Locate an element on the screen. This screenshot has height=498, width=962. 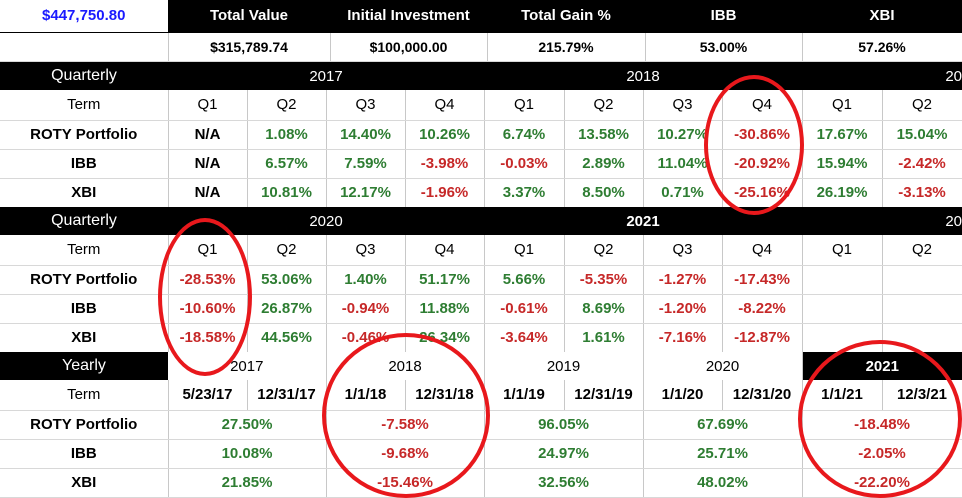
value-cell: -8.22% is located at coordinates (762, 309).